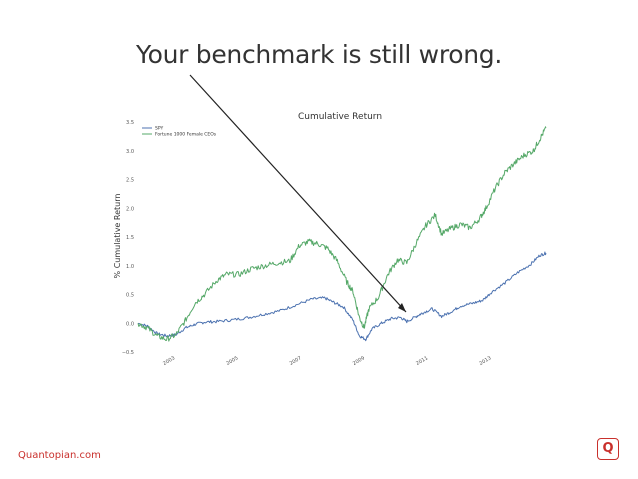 This screenshot has width=638, height=479. What do you see at coordinates (608, 449) in the screenshot?
I see `quantopian-logo: Q` at bounding box center [608, 449].